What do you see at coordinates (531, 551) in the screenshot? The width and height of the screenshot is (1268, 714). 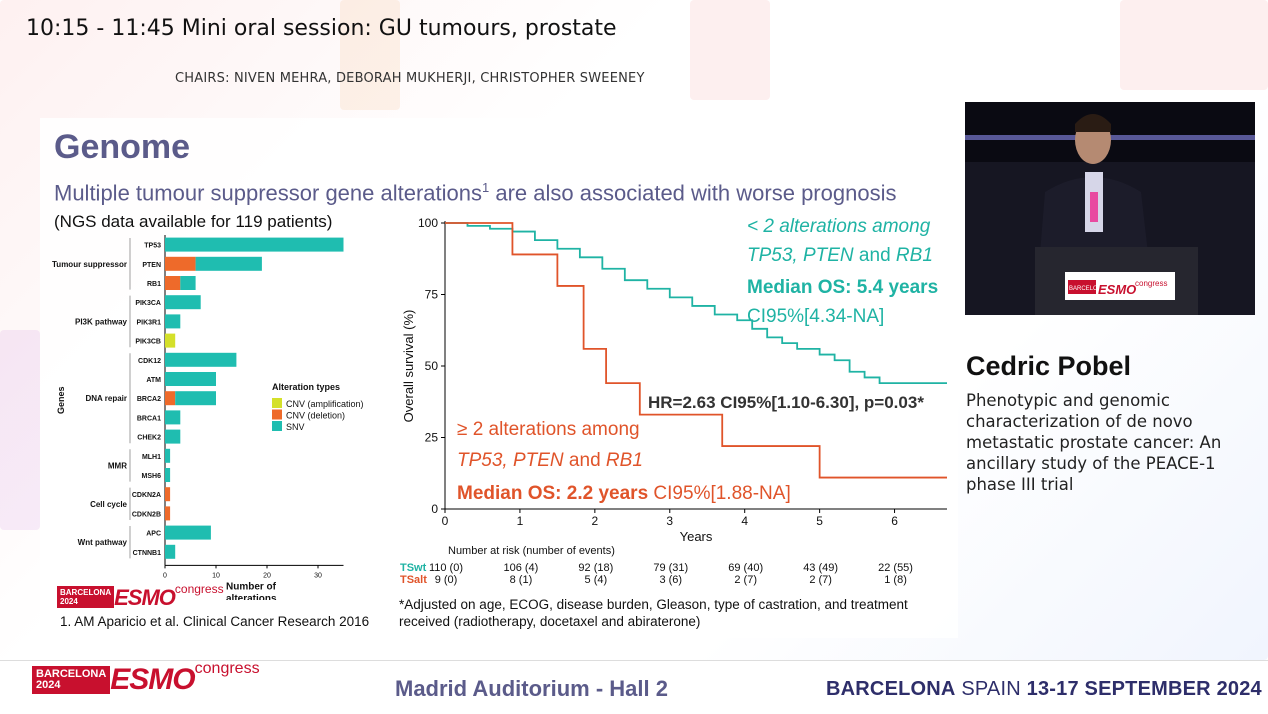 I see `risk-table-title: Number at risk (number of events)` at bounding box center [531, 551].